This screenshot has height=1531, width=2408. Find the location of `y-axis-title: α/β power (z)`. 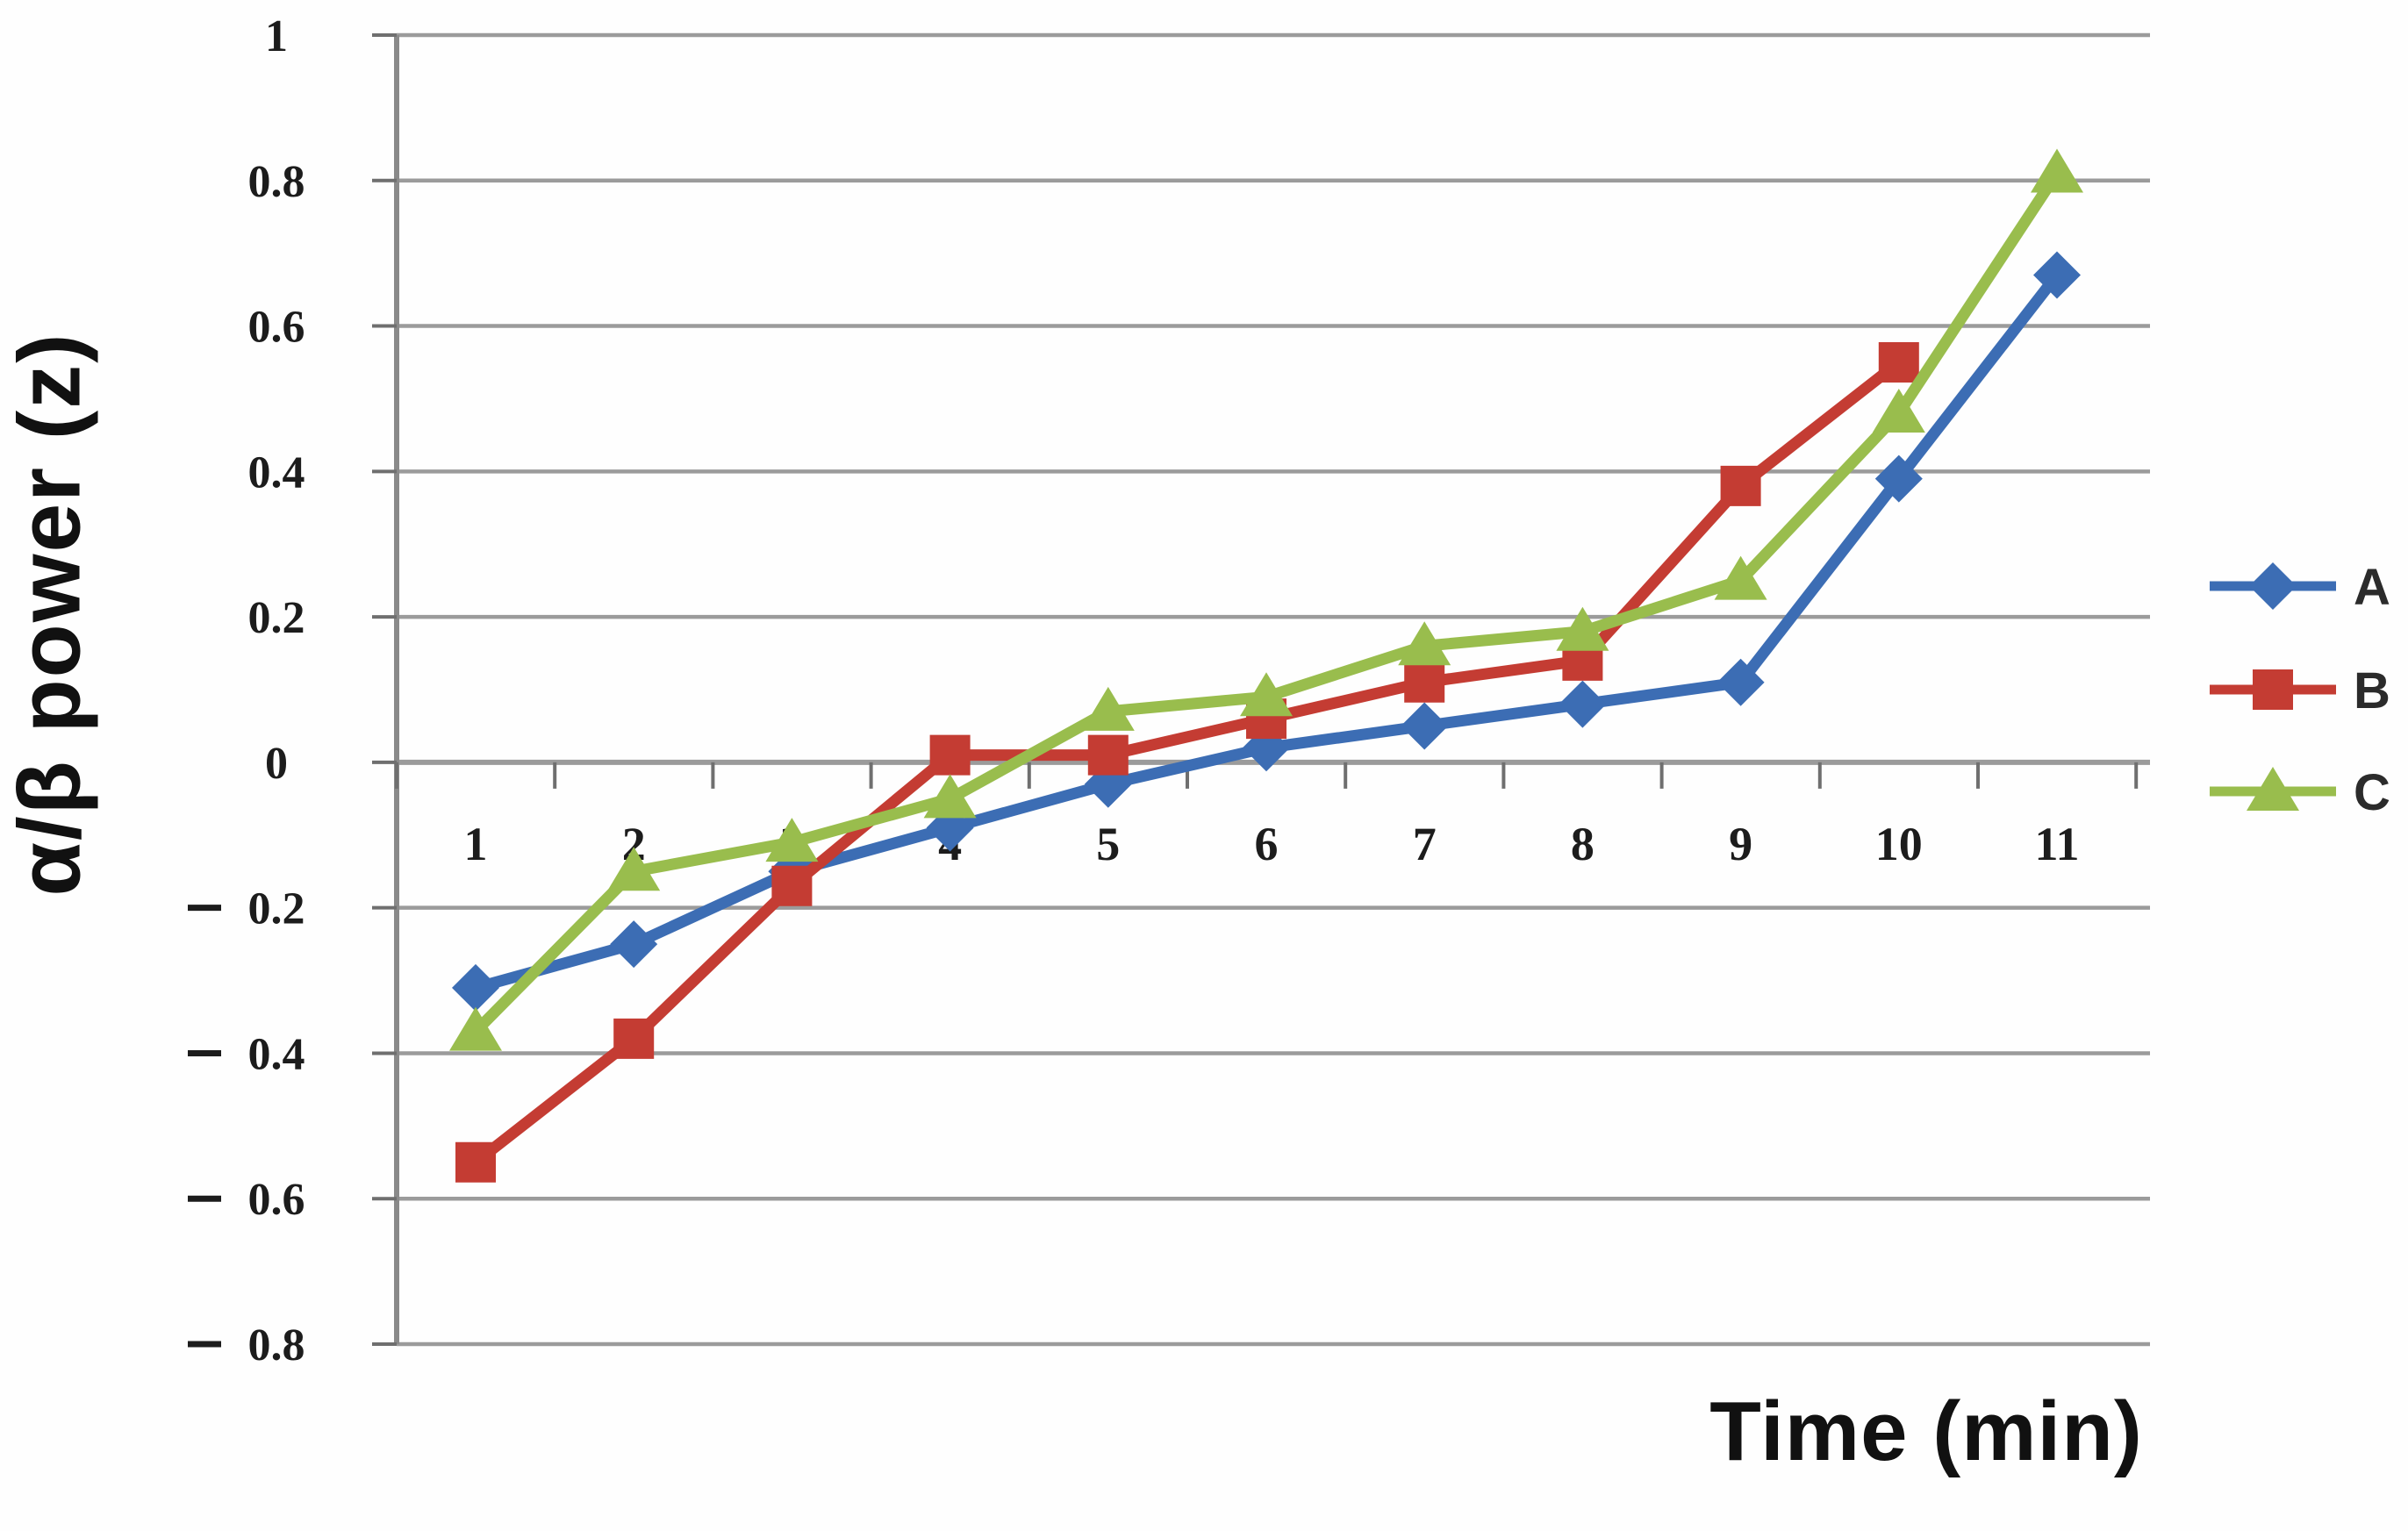

y-axis-title: α/β power (z) is located at coordinates (49, 614).